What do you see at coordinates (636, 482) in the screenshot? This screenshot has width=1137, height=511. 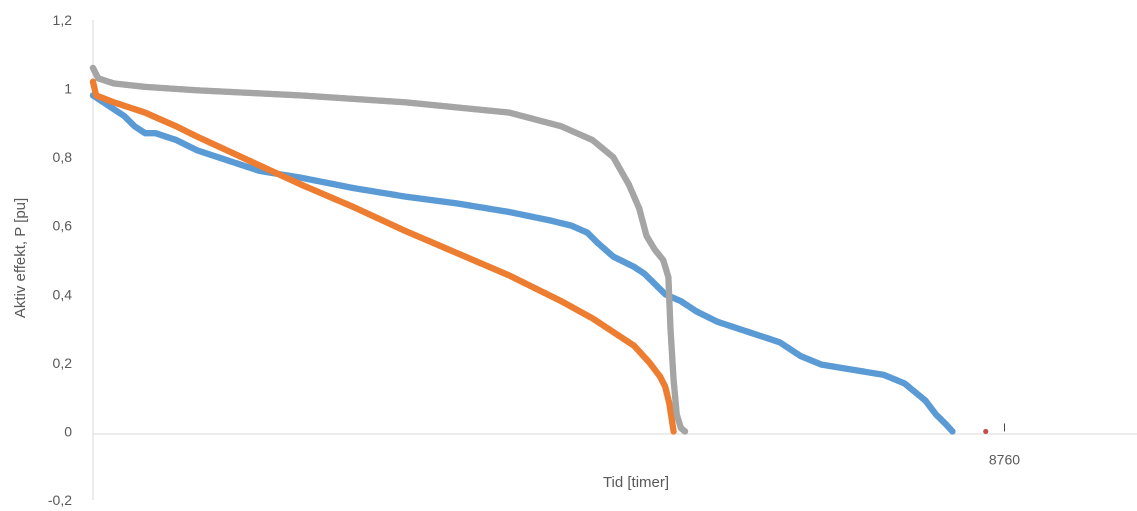 I see `x-axis-title: Tid [timer]` at bounding box center [636, 482].